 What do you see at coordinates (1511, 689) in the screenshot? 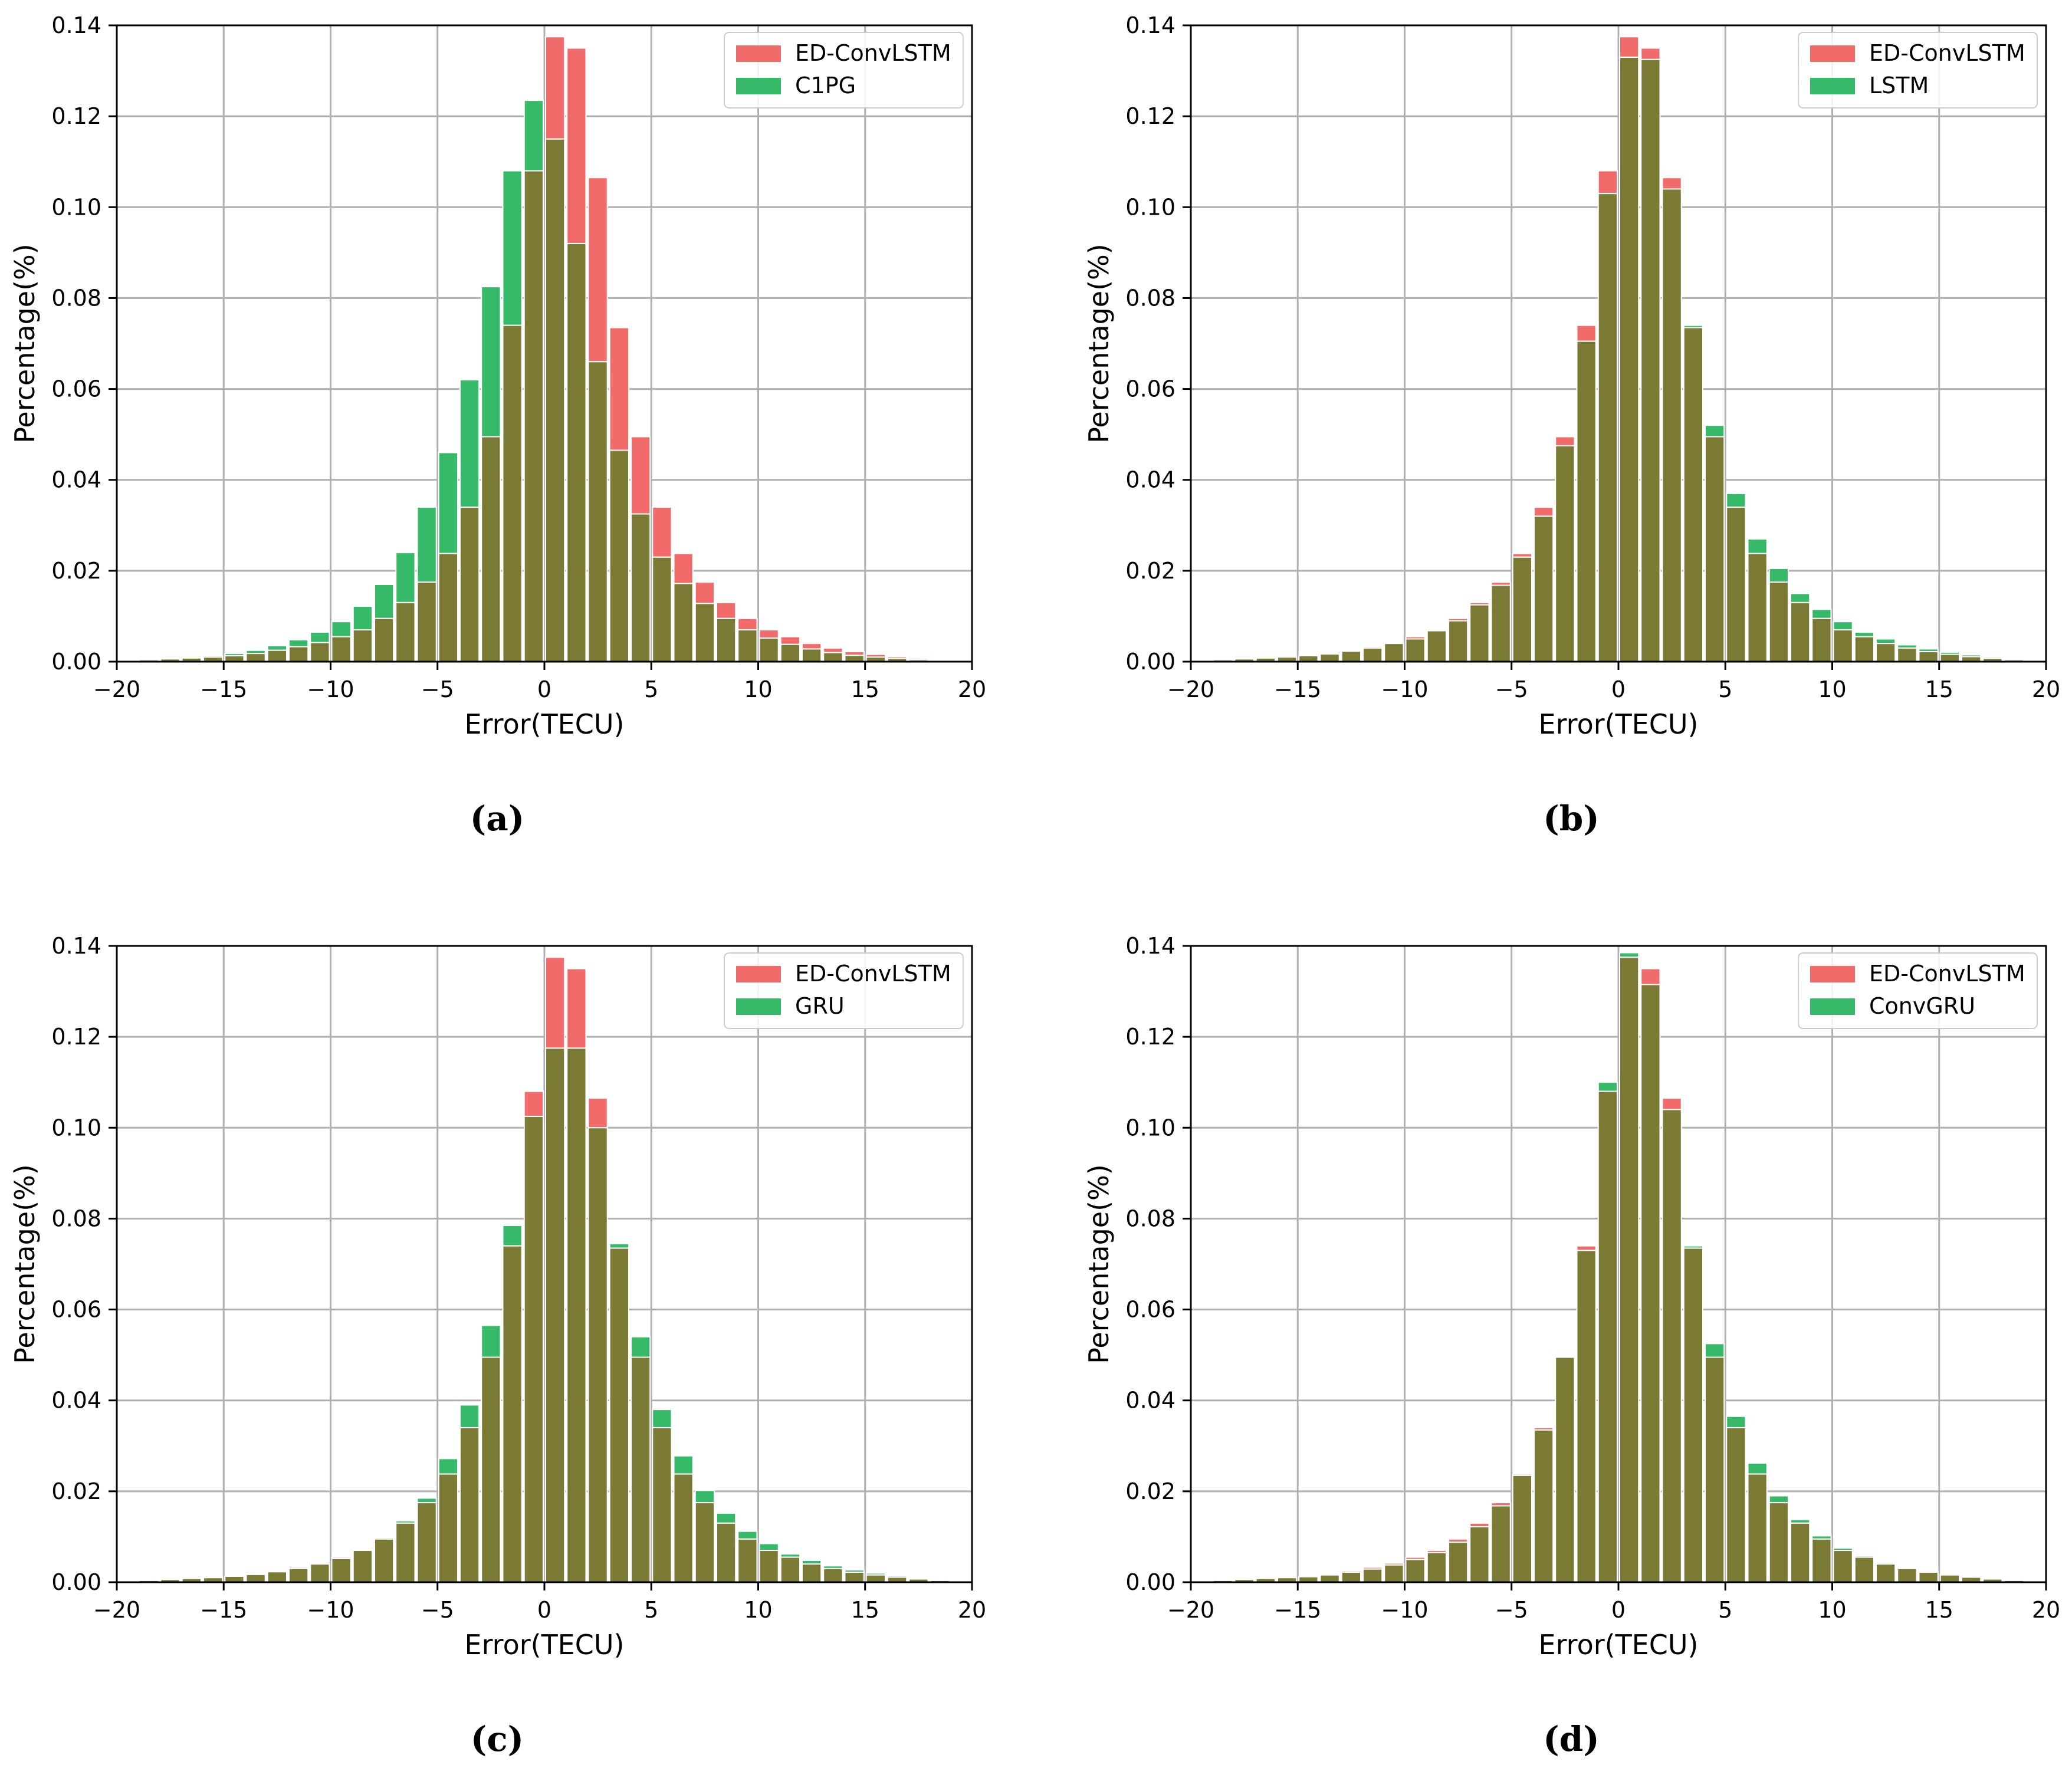
I see `x-tick-label: −5` at bounding box center [1511, 689].